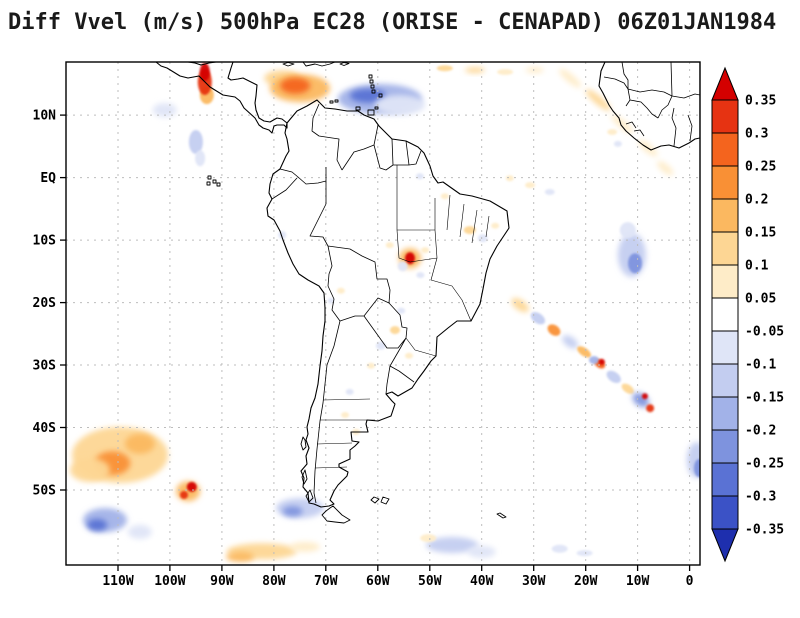 The width and height of the screenshot is (800, 618). What do you see at coordinates (764, 530) in the screenshot?
I see `colorbar-label: -0.35` at bounding box center [764, 530].